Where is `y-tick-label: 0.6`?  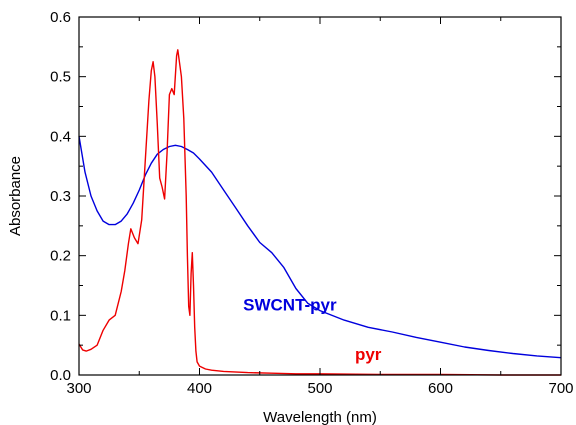 y-tick-label: 0.6 is located at coordinates (60, 17).